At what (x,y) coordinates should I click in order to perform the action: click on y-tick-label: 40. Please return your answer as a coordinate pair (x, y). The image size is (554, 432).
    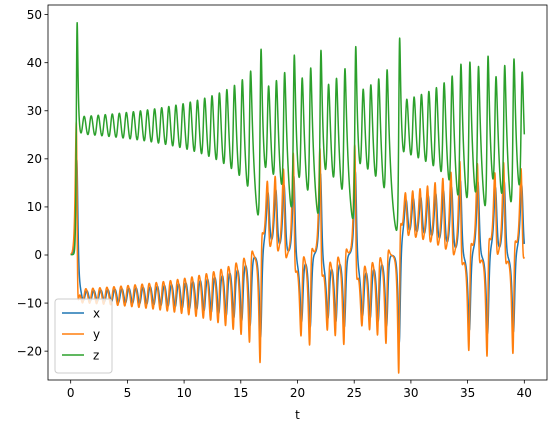
    Looking at the image, I should click on (34, 63).